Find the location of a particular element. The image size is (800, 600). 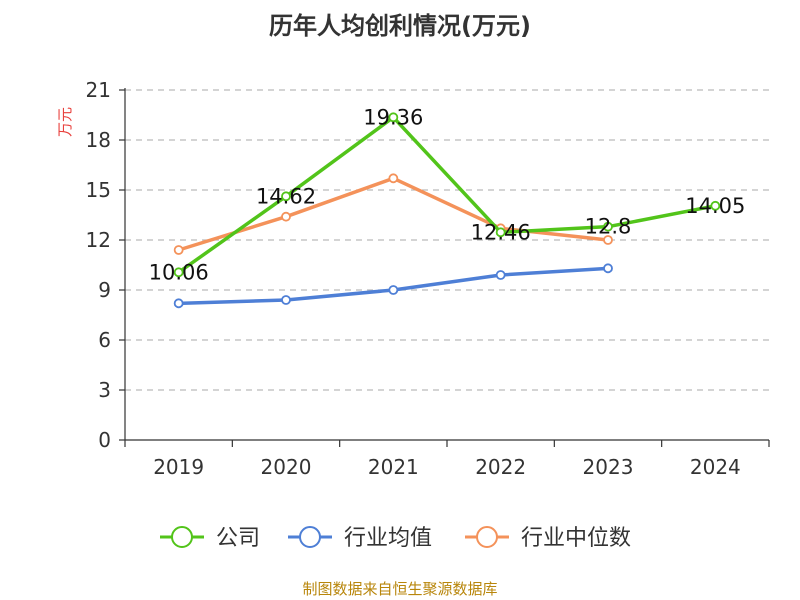

legend-label: 行业中位数 is located at coordinates (576, 538).